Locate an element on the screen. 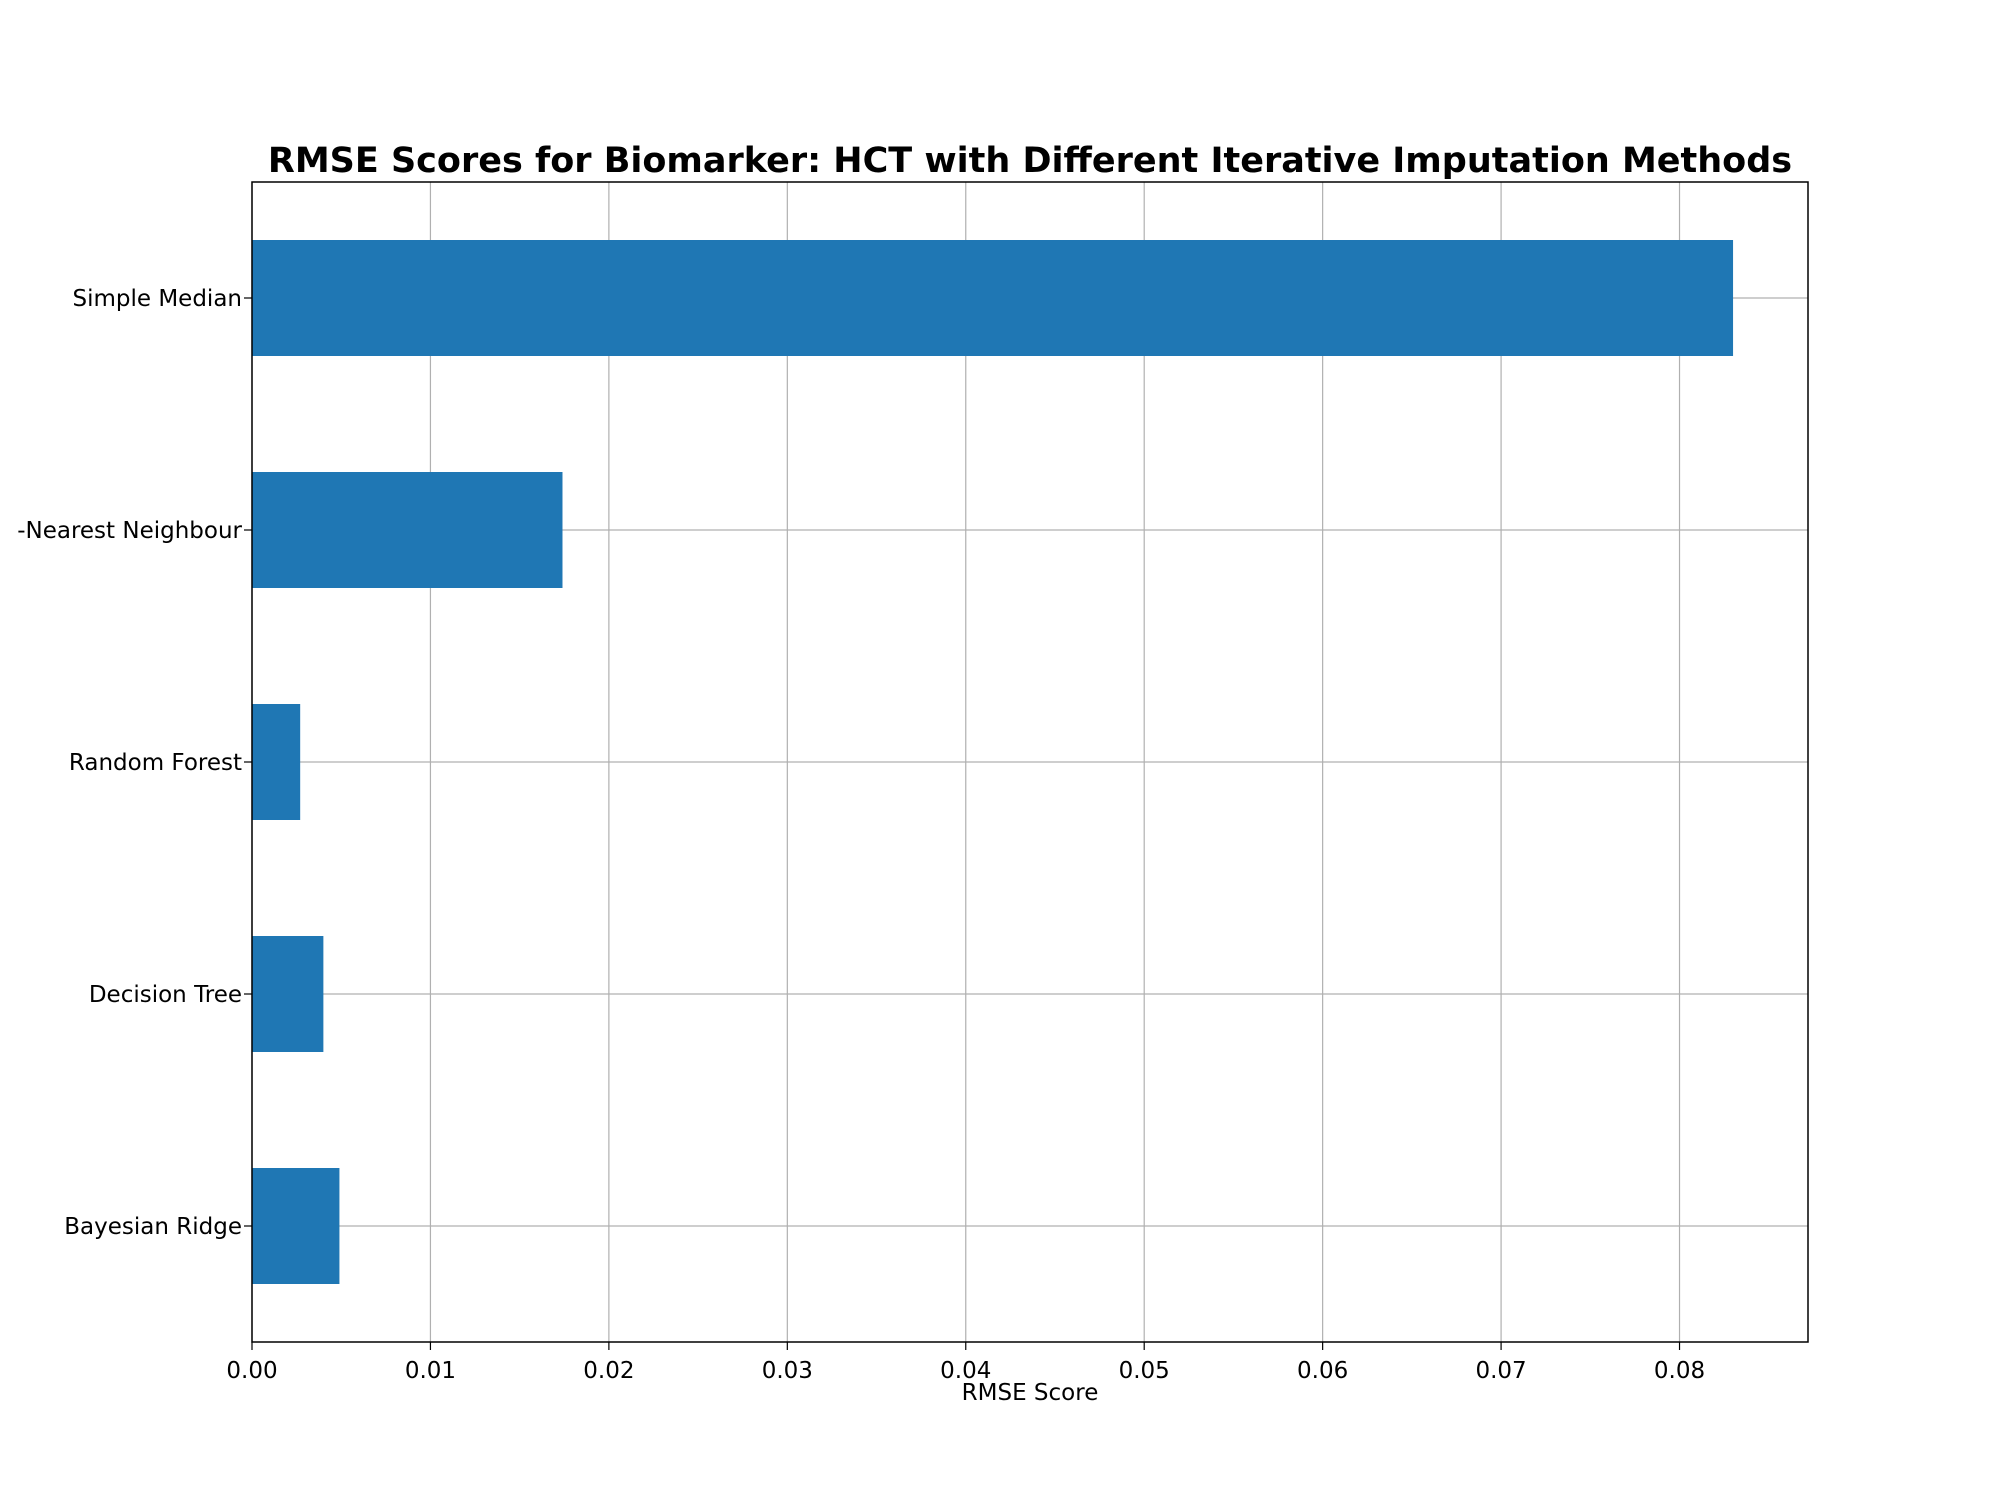 The height and width of the screenshot is (1500, 2000). y-tick-label: -Nearest Neighbour is located at coordinates (129, 531).